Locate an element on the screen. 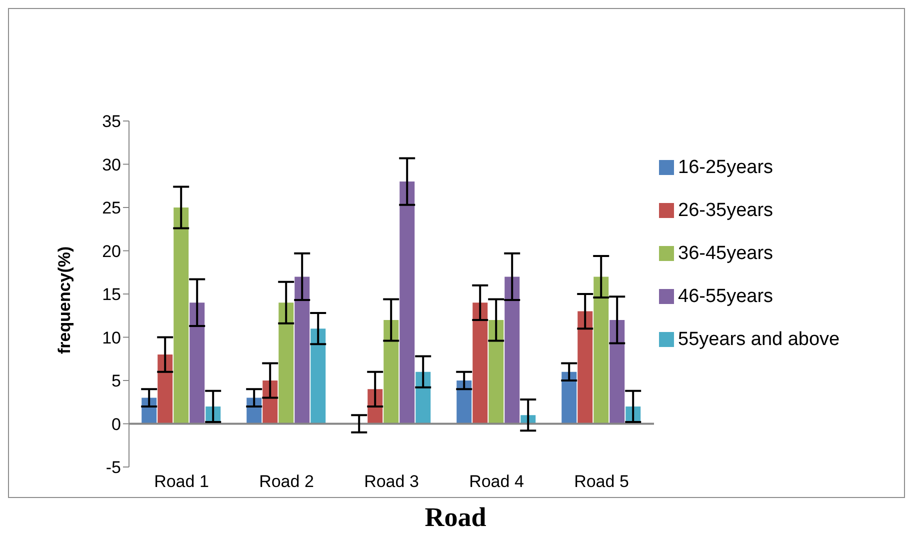  x-tick-label: Road 5 is located at coordinates (601, 482).